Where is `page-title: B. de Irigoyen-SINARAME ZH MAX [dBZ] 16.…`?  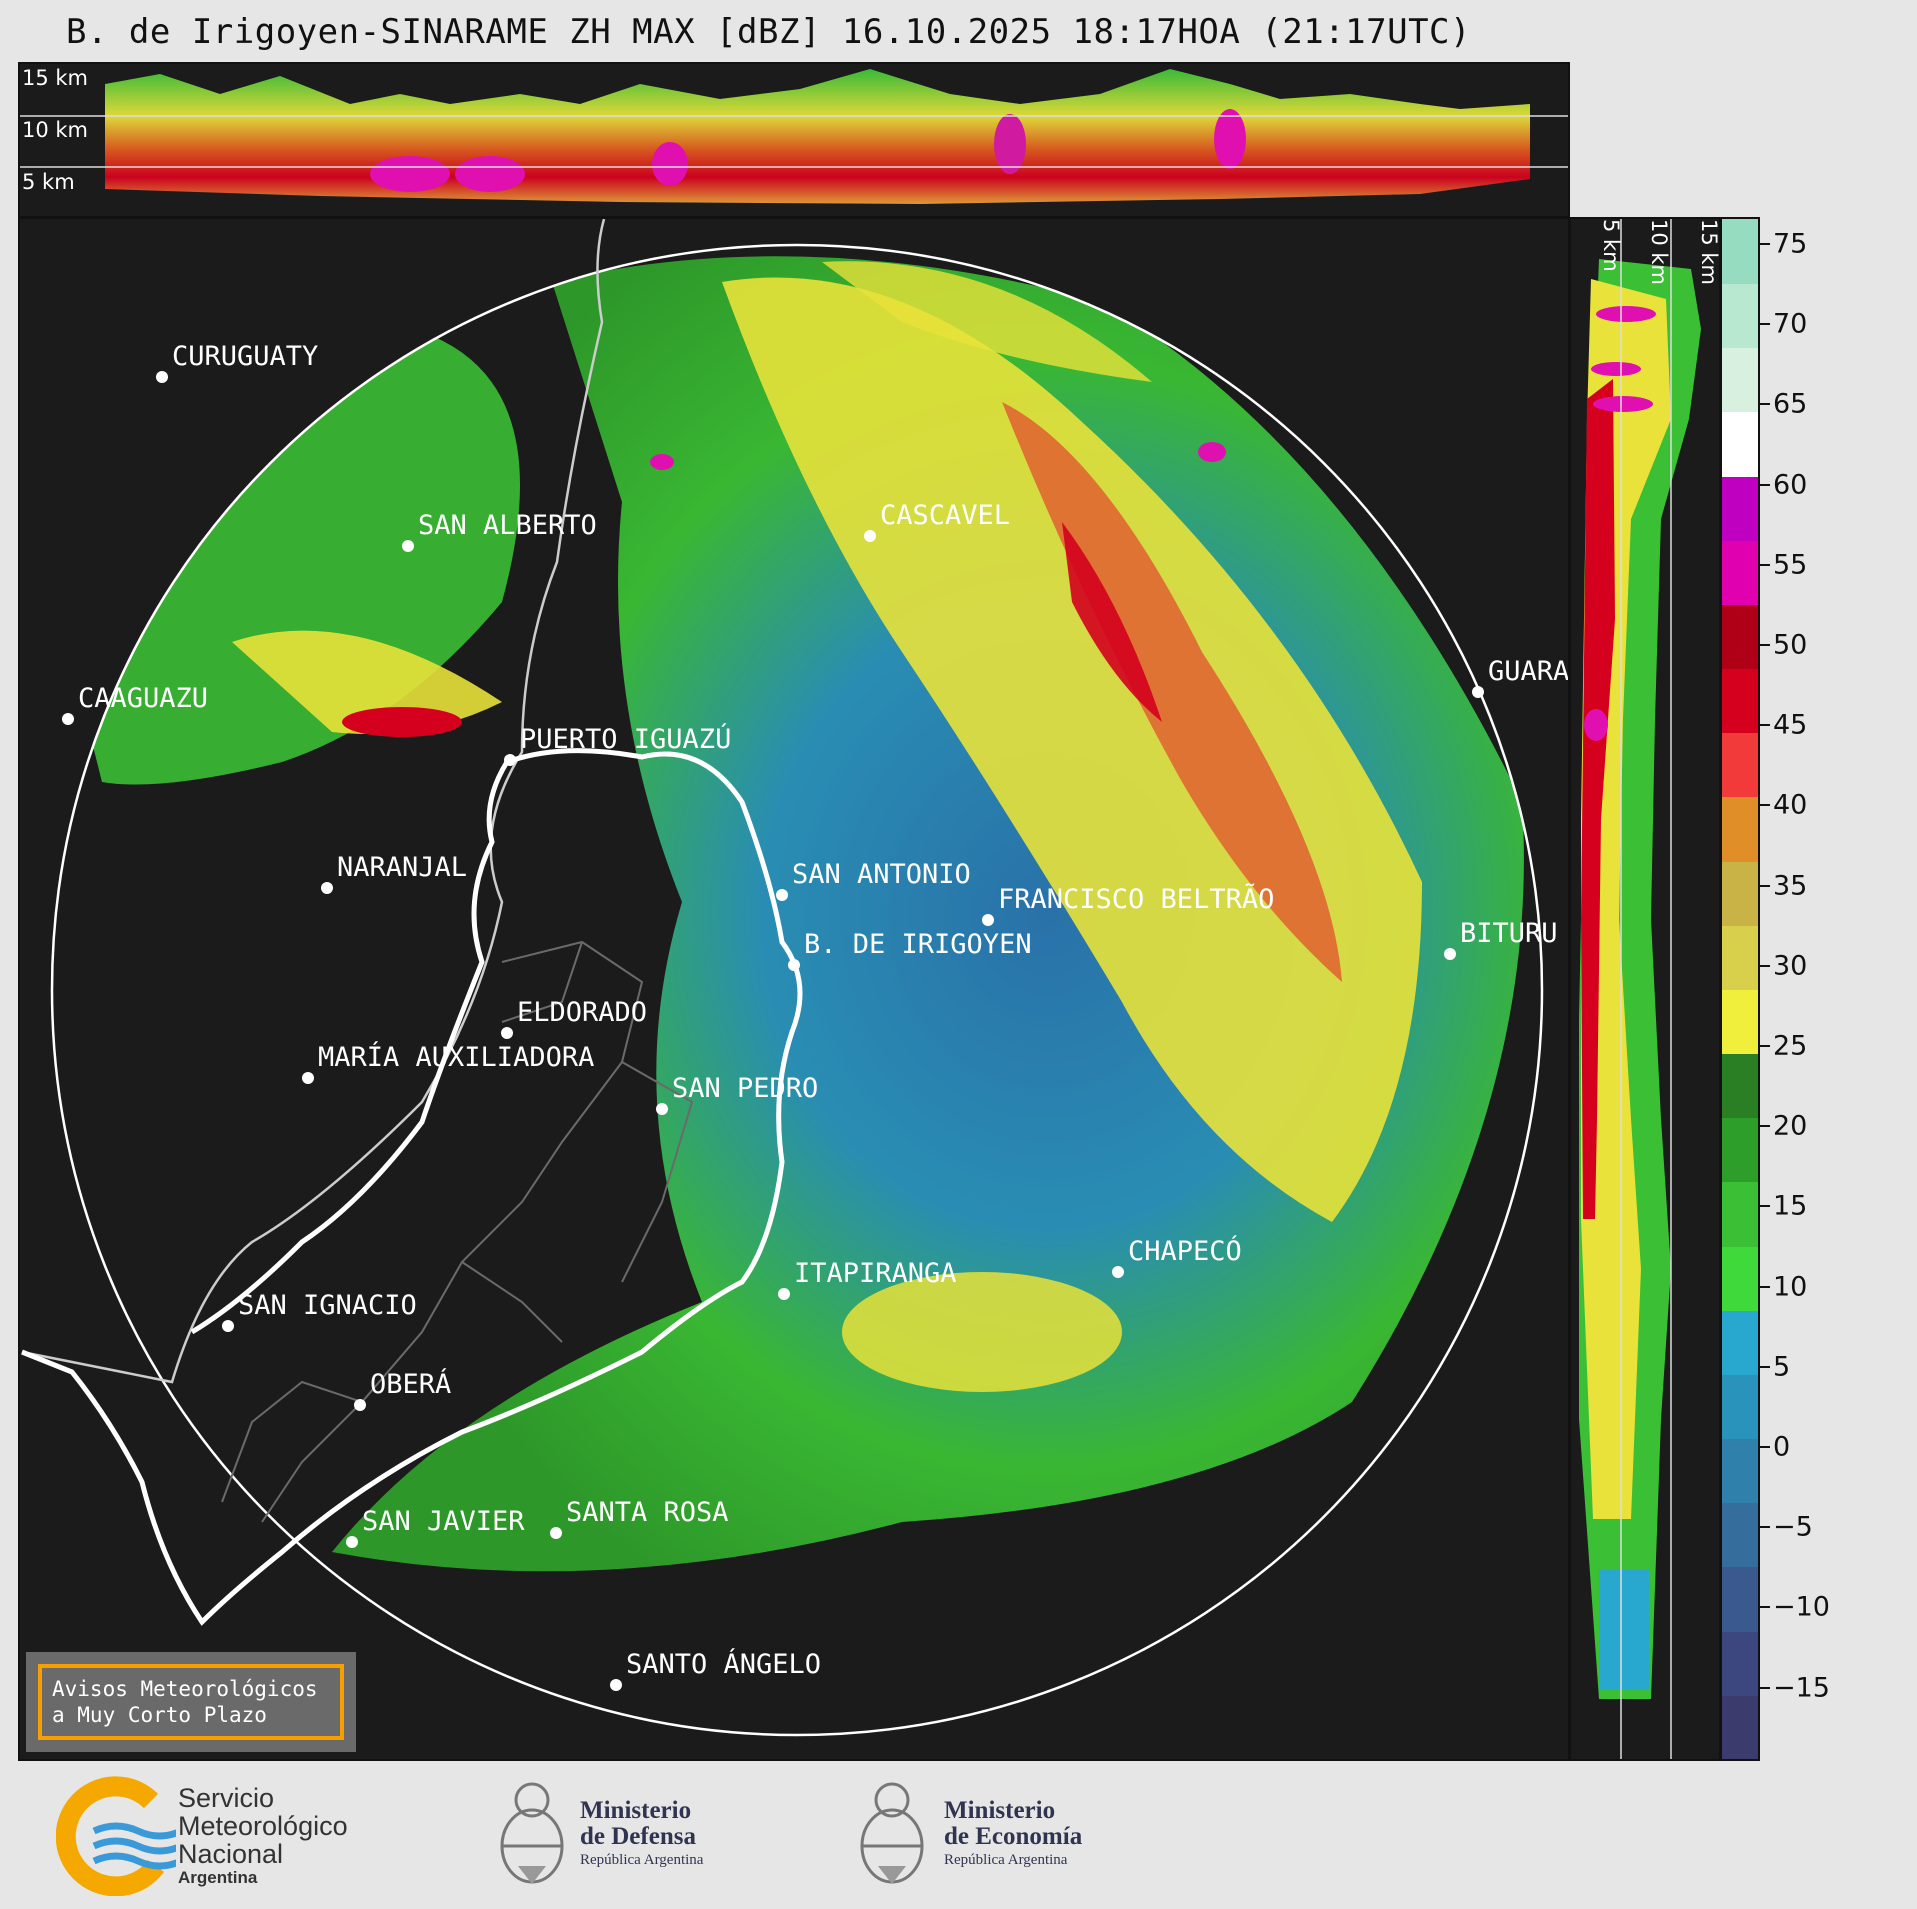
page-title: B. de Irigoyen-SINARAME ZH MAX [dBZ] 16.… is located at coordinates (768, 32).